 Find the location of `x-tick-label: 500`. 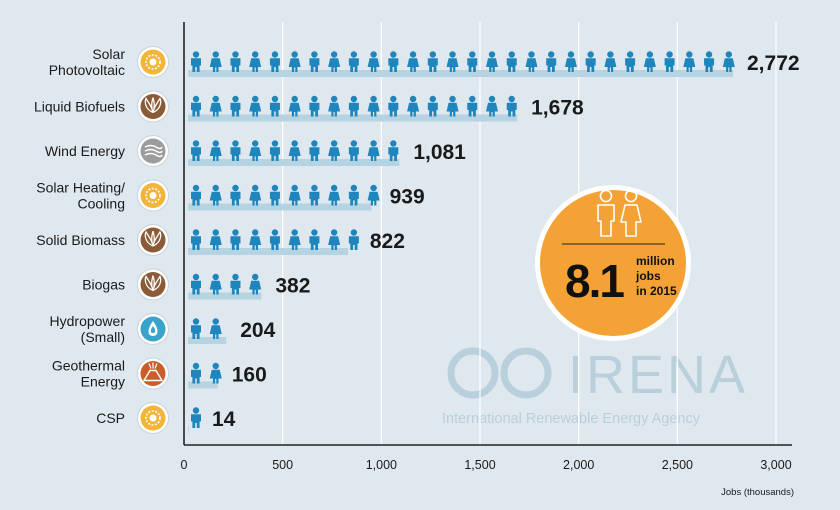

x-tick-label: 500 is located at coordinates (282, 465).